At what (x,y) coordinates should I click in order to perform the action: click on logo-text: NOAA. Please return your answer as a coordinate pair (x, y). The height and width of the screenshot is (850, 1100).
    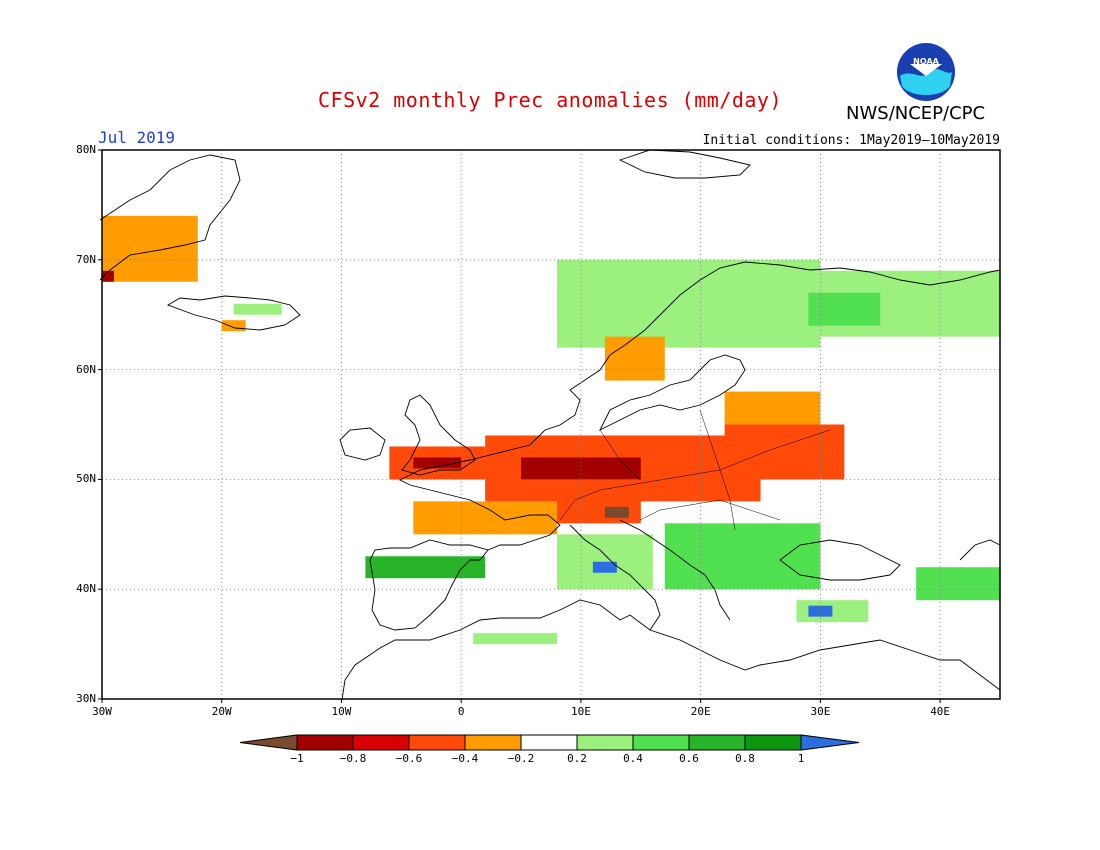
    Looking at the image, I should click on (926, 61).